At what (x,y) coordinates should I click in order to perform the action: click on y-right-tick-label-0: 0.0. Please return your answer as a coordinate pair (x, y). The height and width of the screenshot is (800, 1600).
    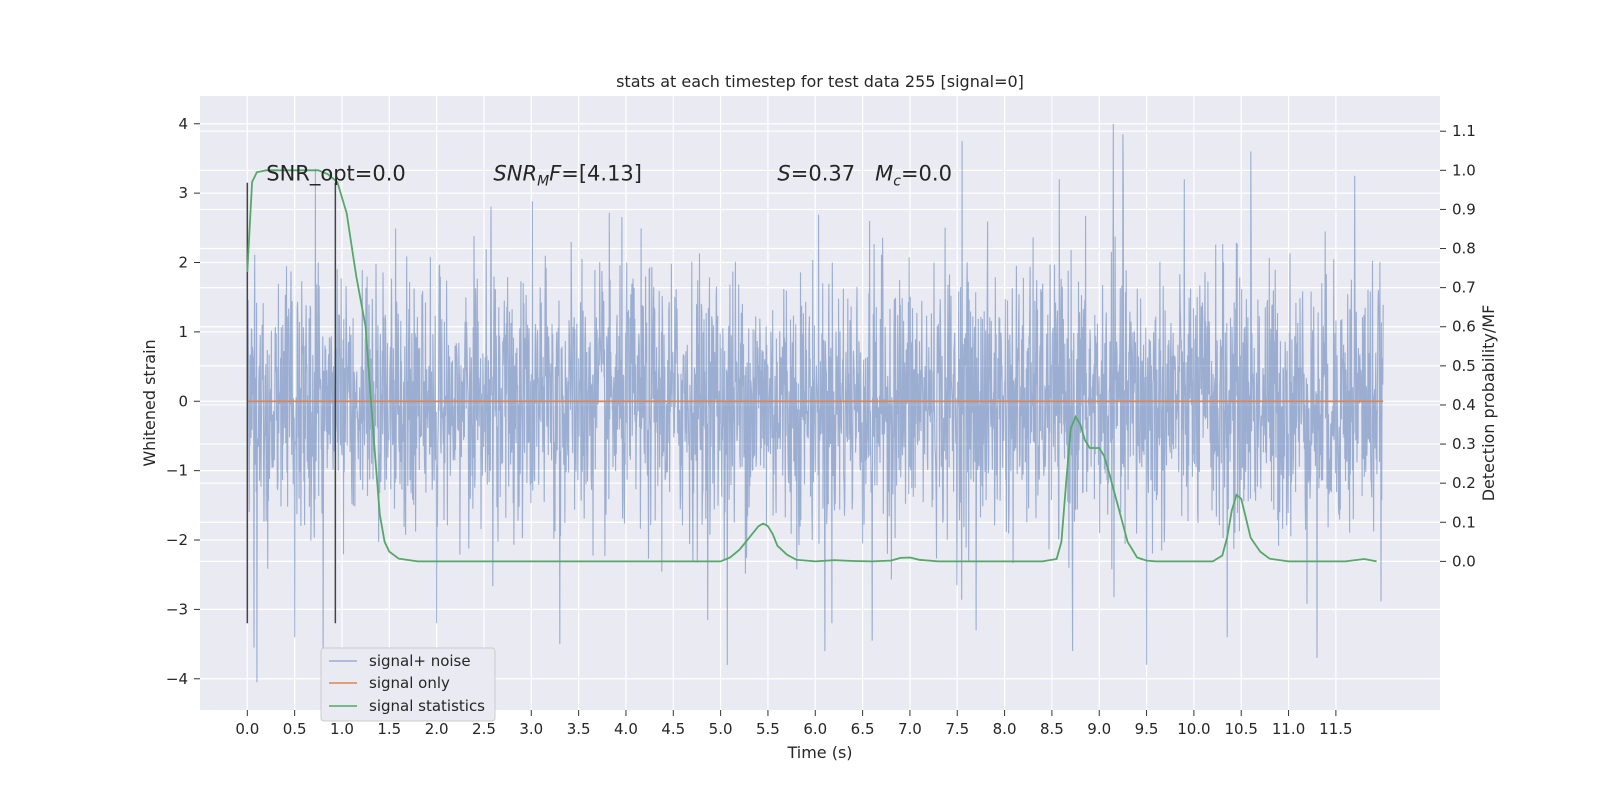
    Looking at the image, I should click on (1464, 561).